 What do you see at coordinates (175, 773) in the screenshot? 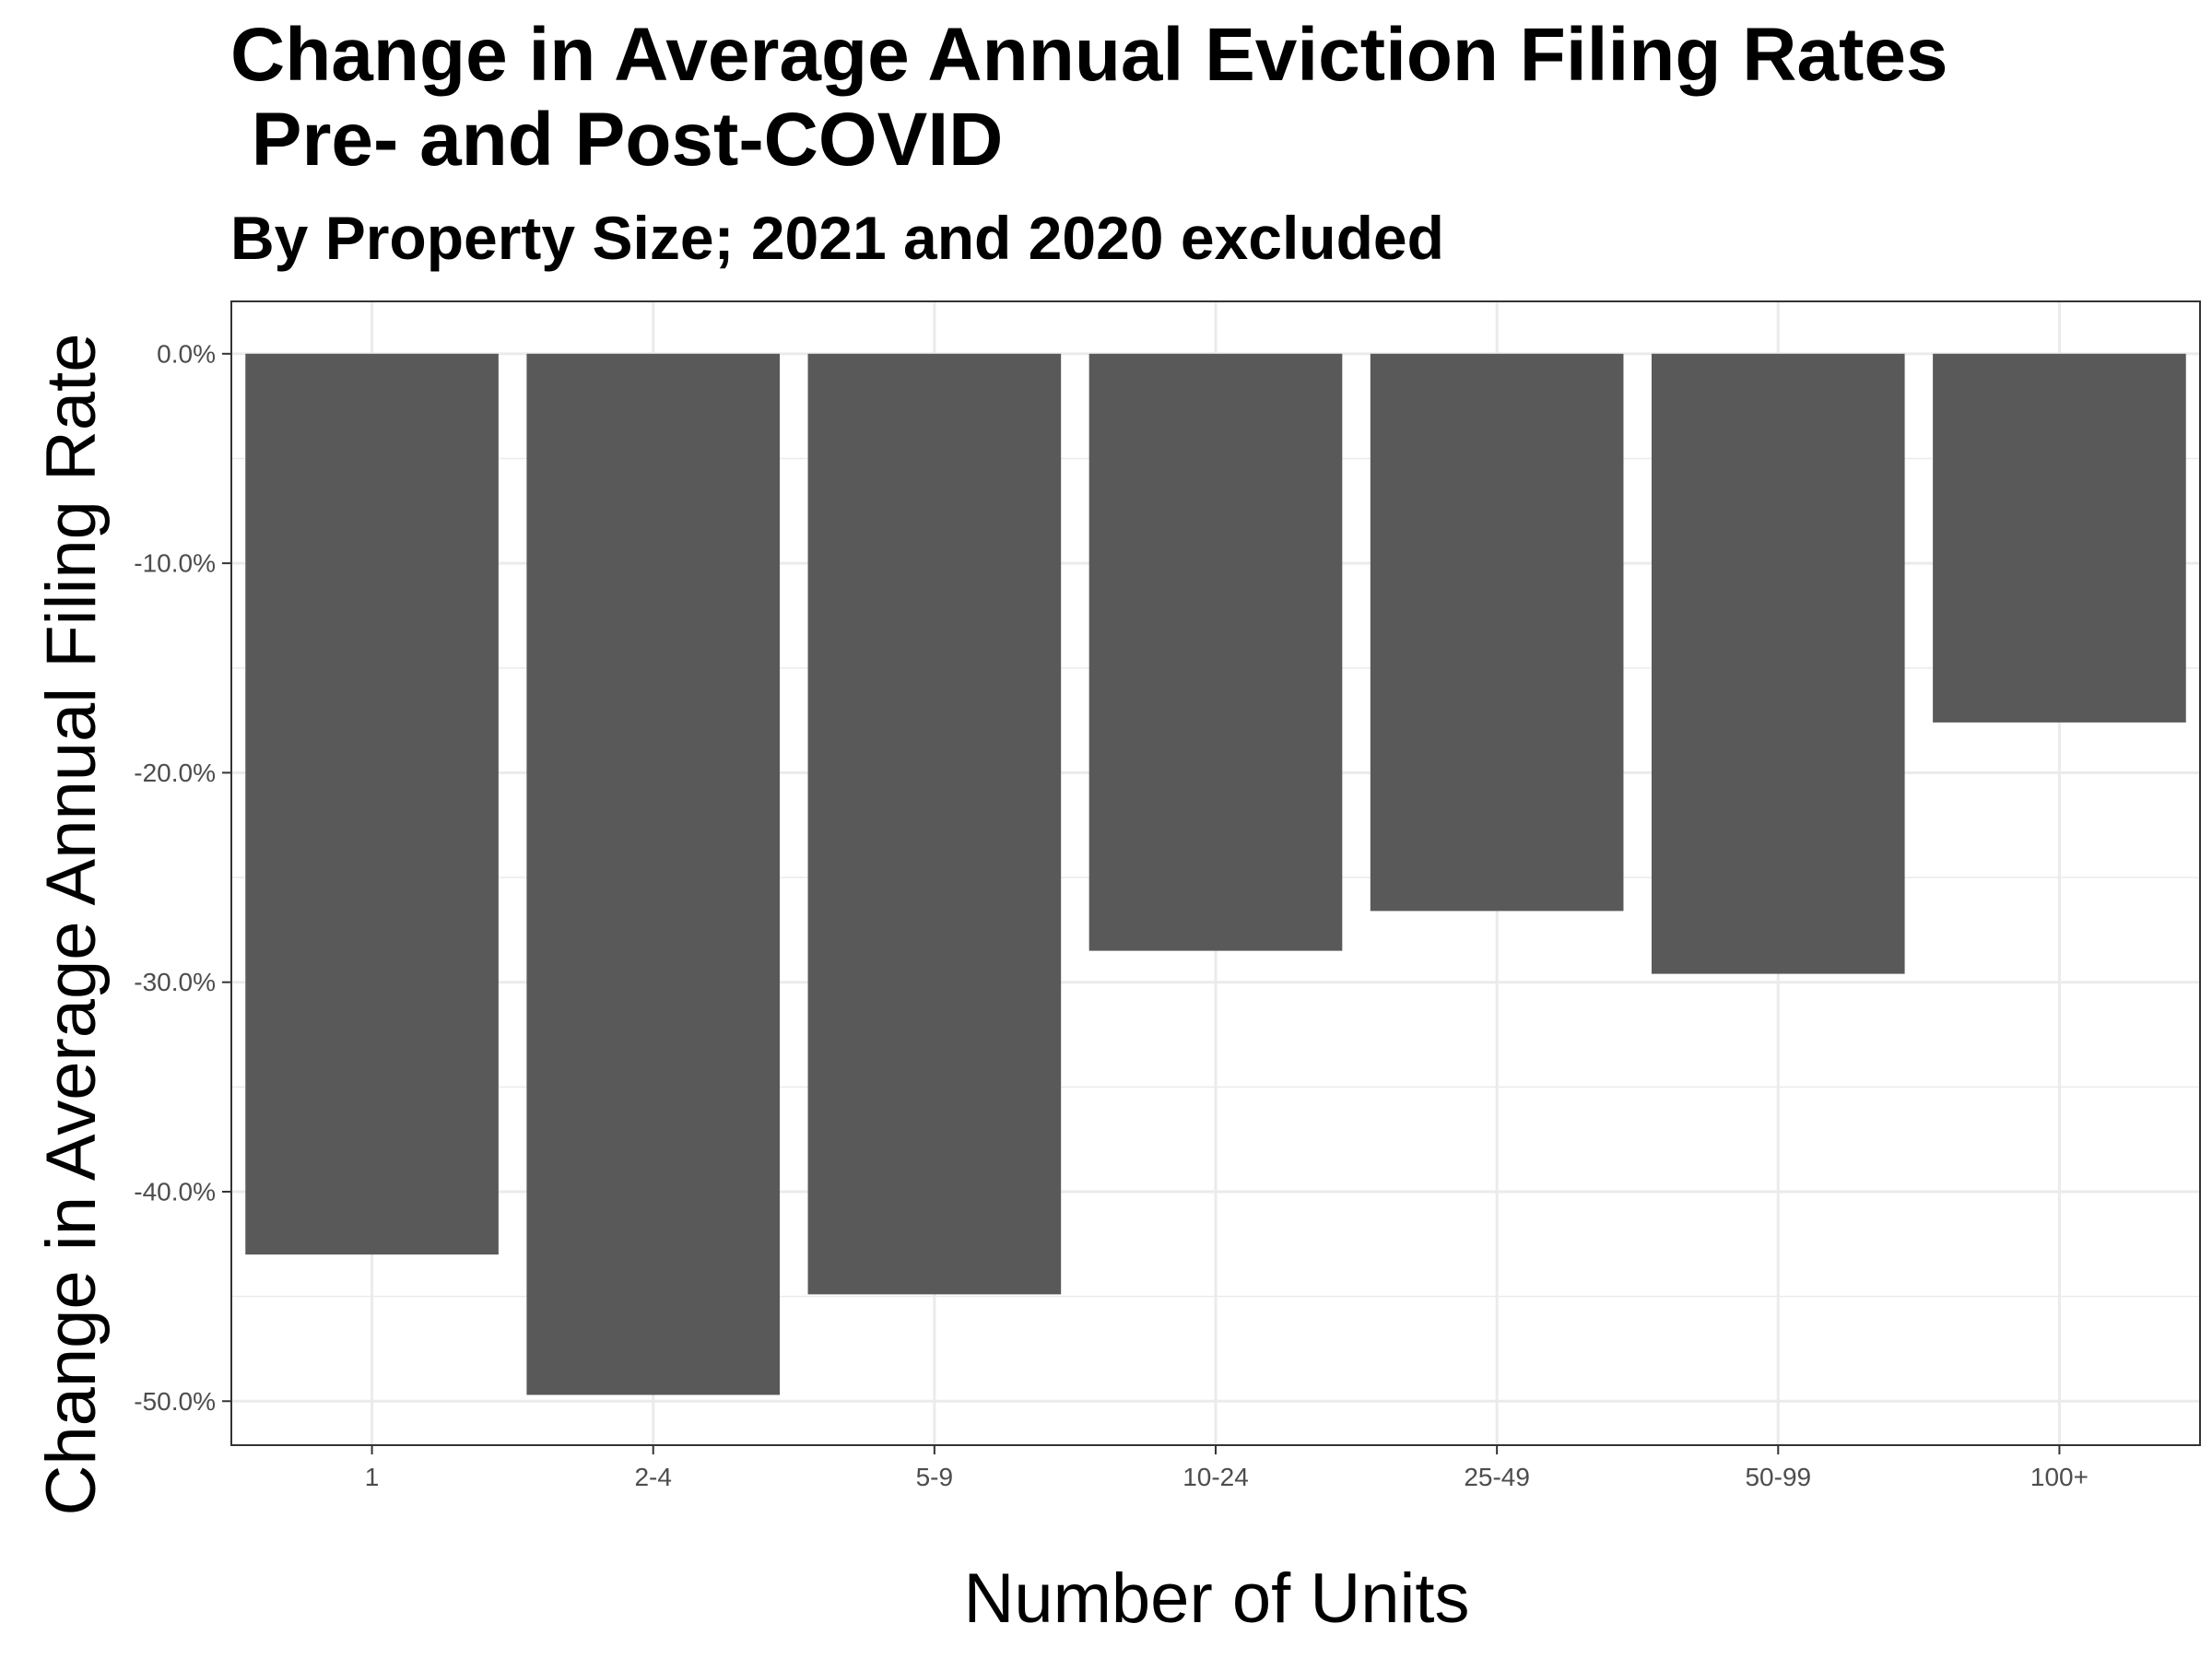
I see `y-tick-label: -20.0%` at bounding box center [175, 773].